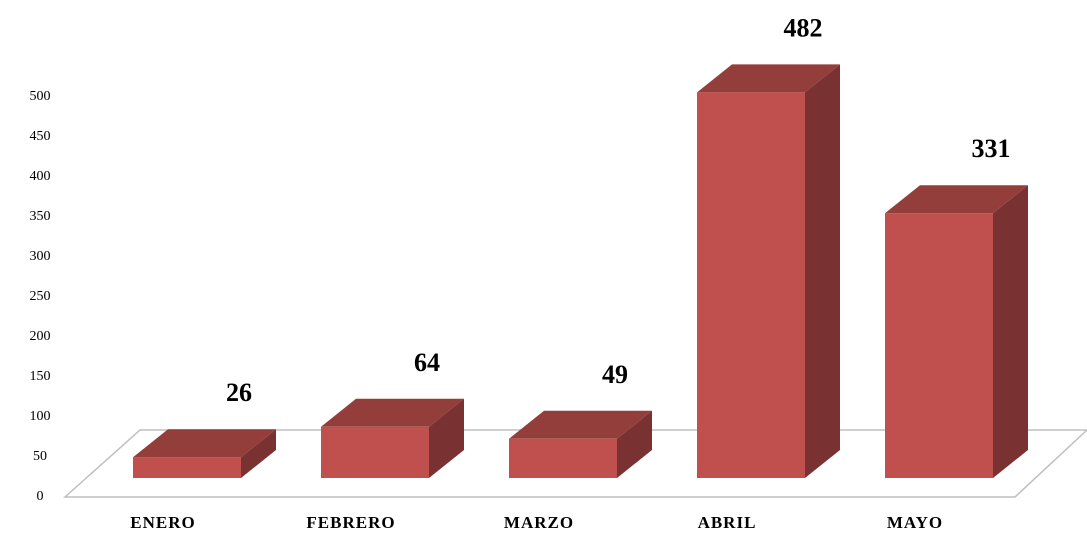 Image resolution: width=1087 pixels, height=533 pixels. I want to click on value-label: 64, so click(427, 362).